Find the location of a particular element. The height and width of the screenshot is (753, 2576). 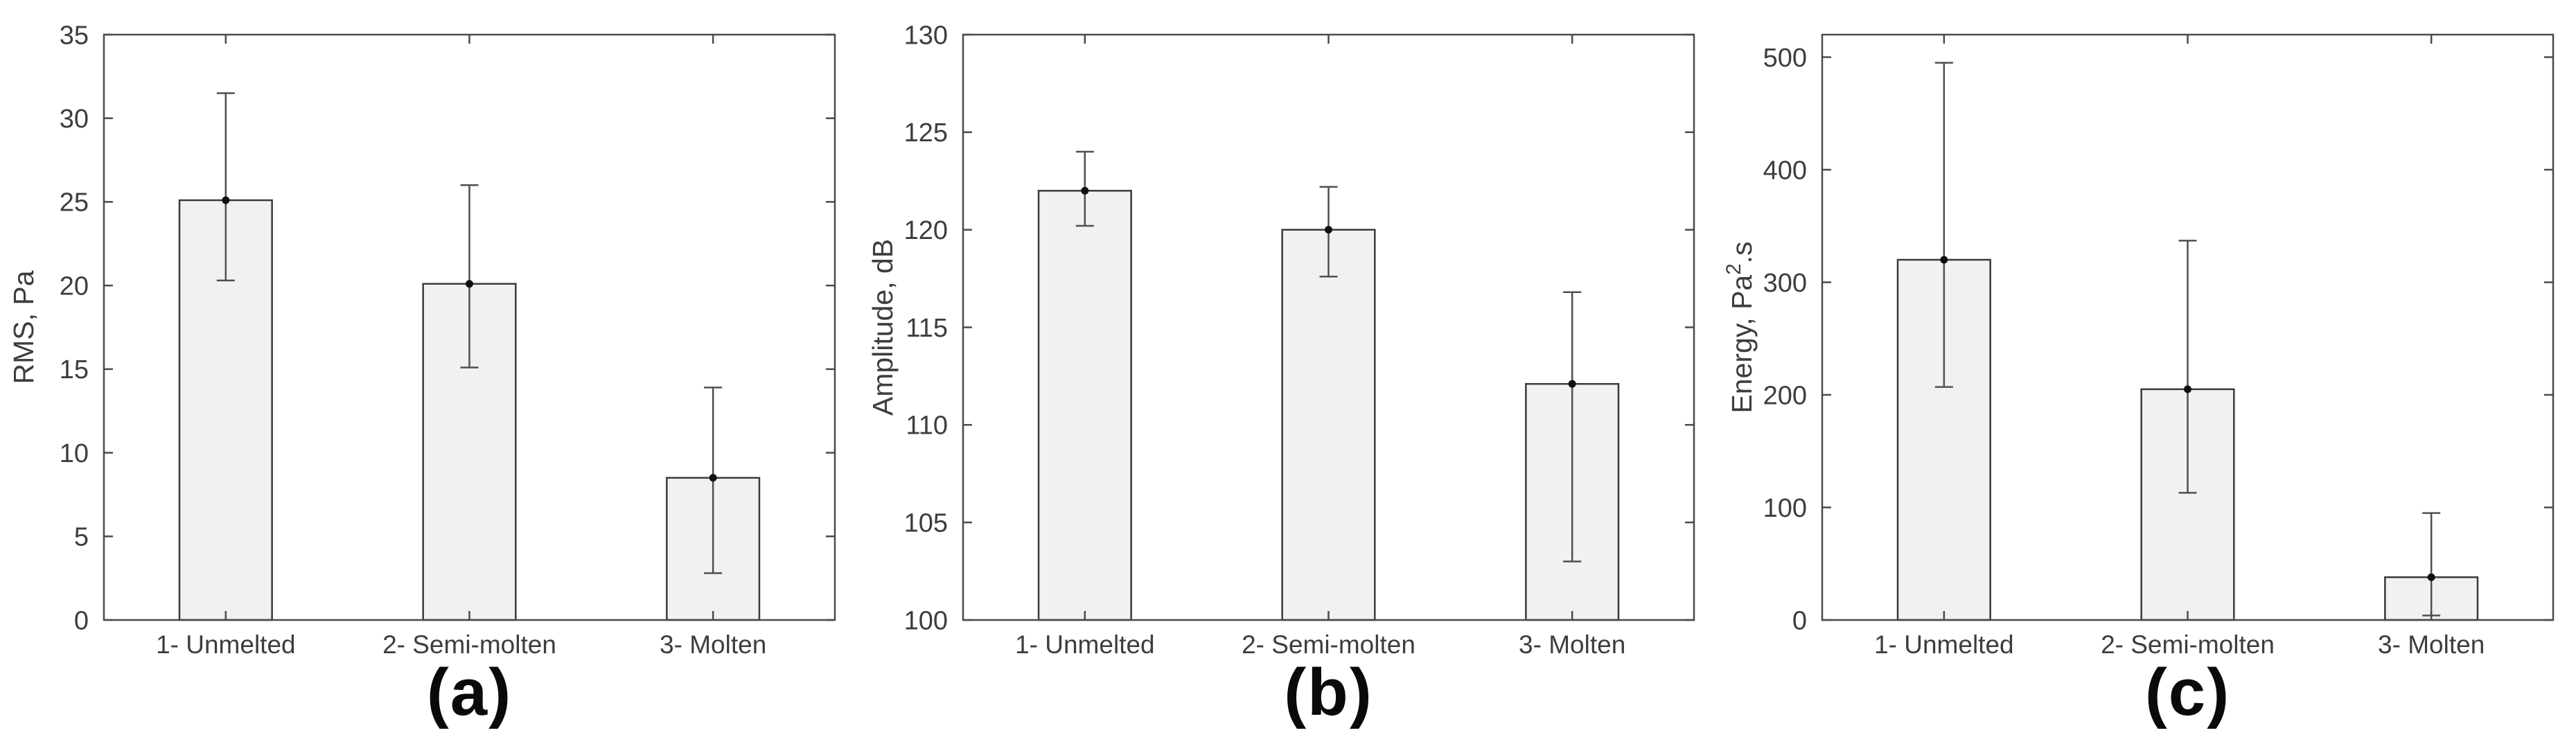

y-tick-label: 115 is located at coordinates (927, 328).